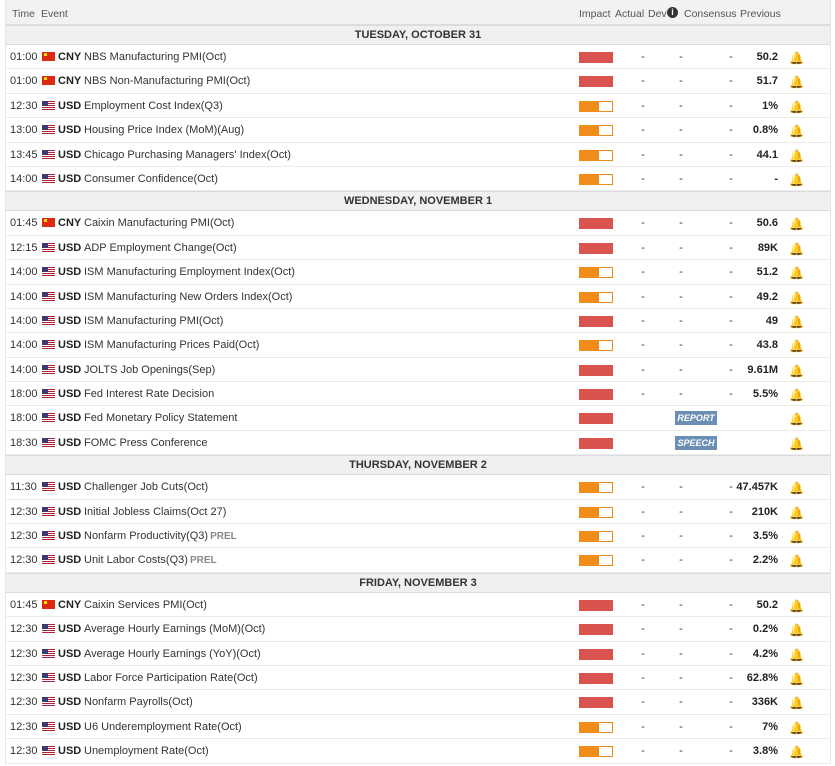 The height and width of the screenshot is (766, 835). I want to click on event-name: Consumer Confidence(Oct), so click(151, 179).